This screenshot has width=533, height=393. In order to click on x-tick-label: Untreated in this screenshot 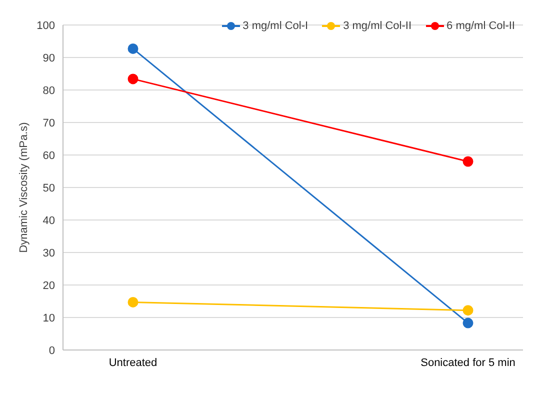, I will do `click(133, 362)`.